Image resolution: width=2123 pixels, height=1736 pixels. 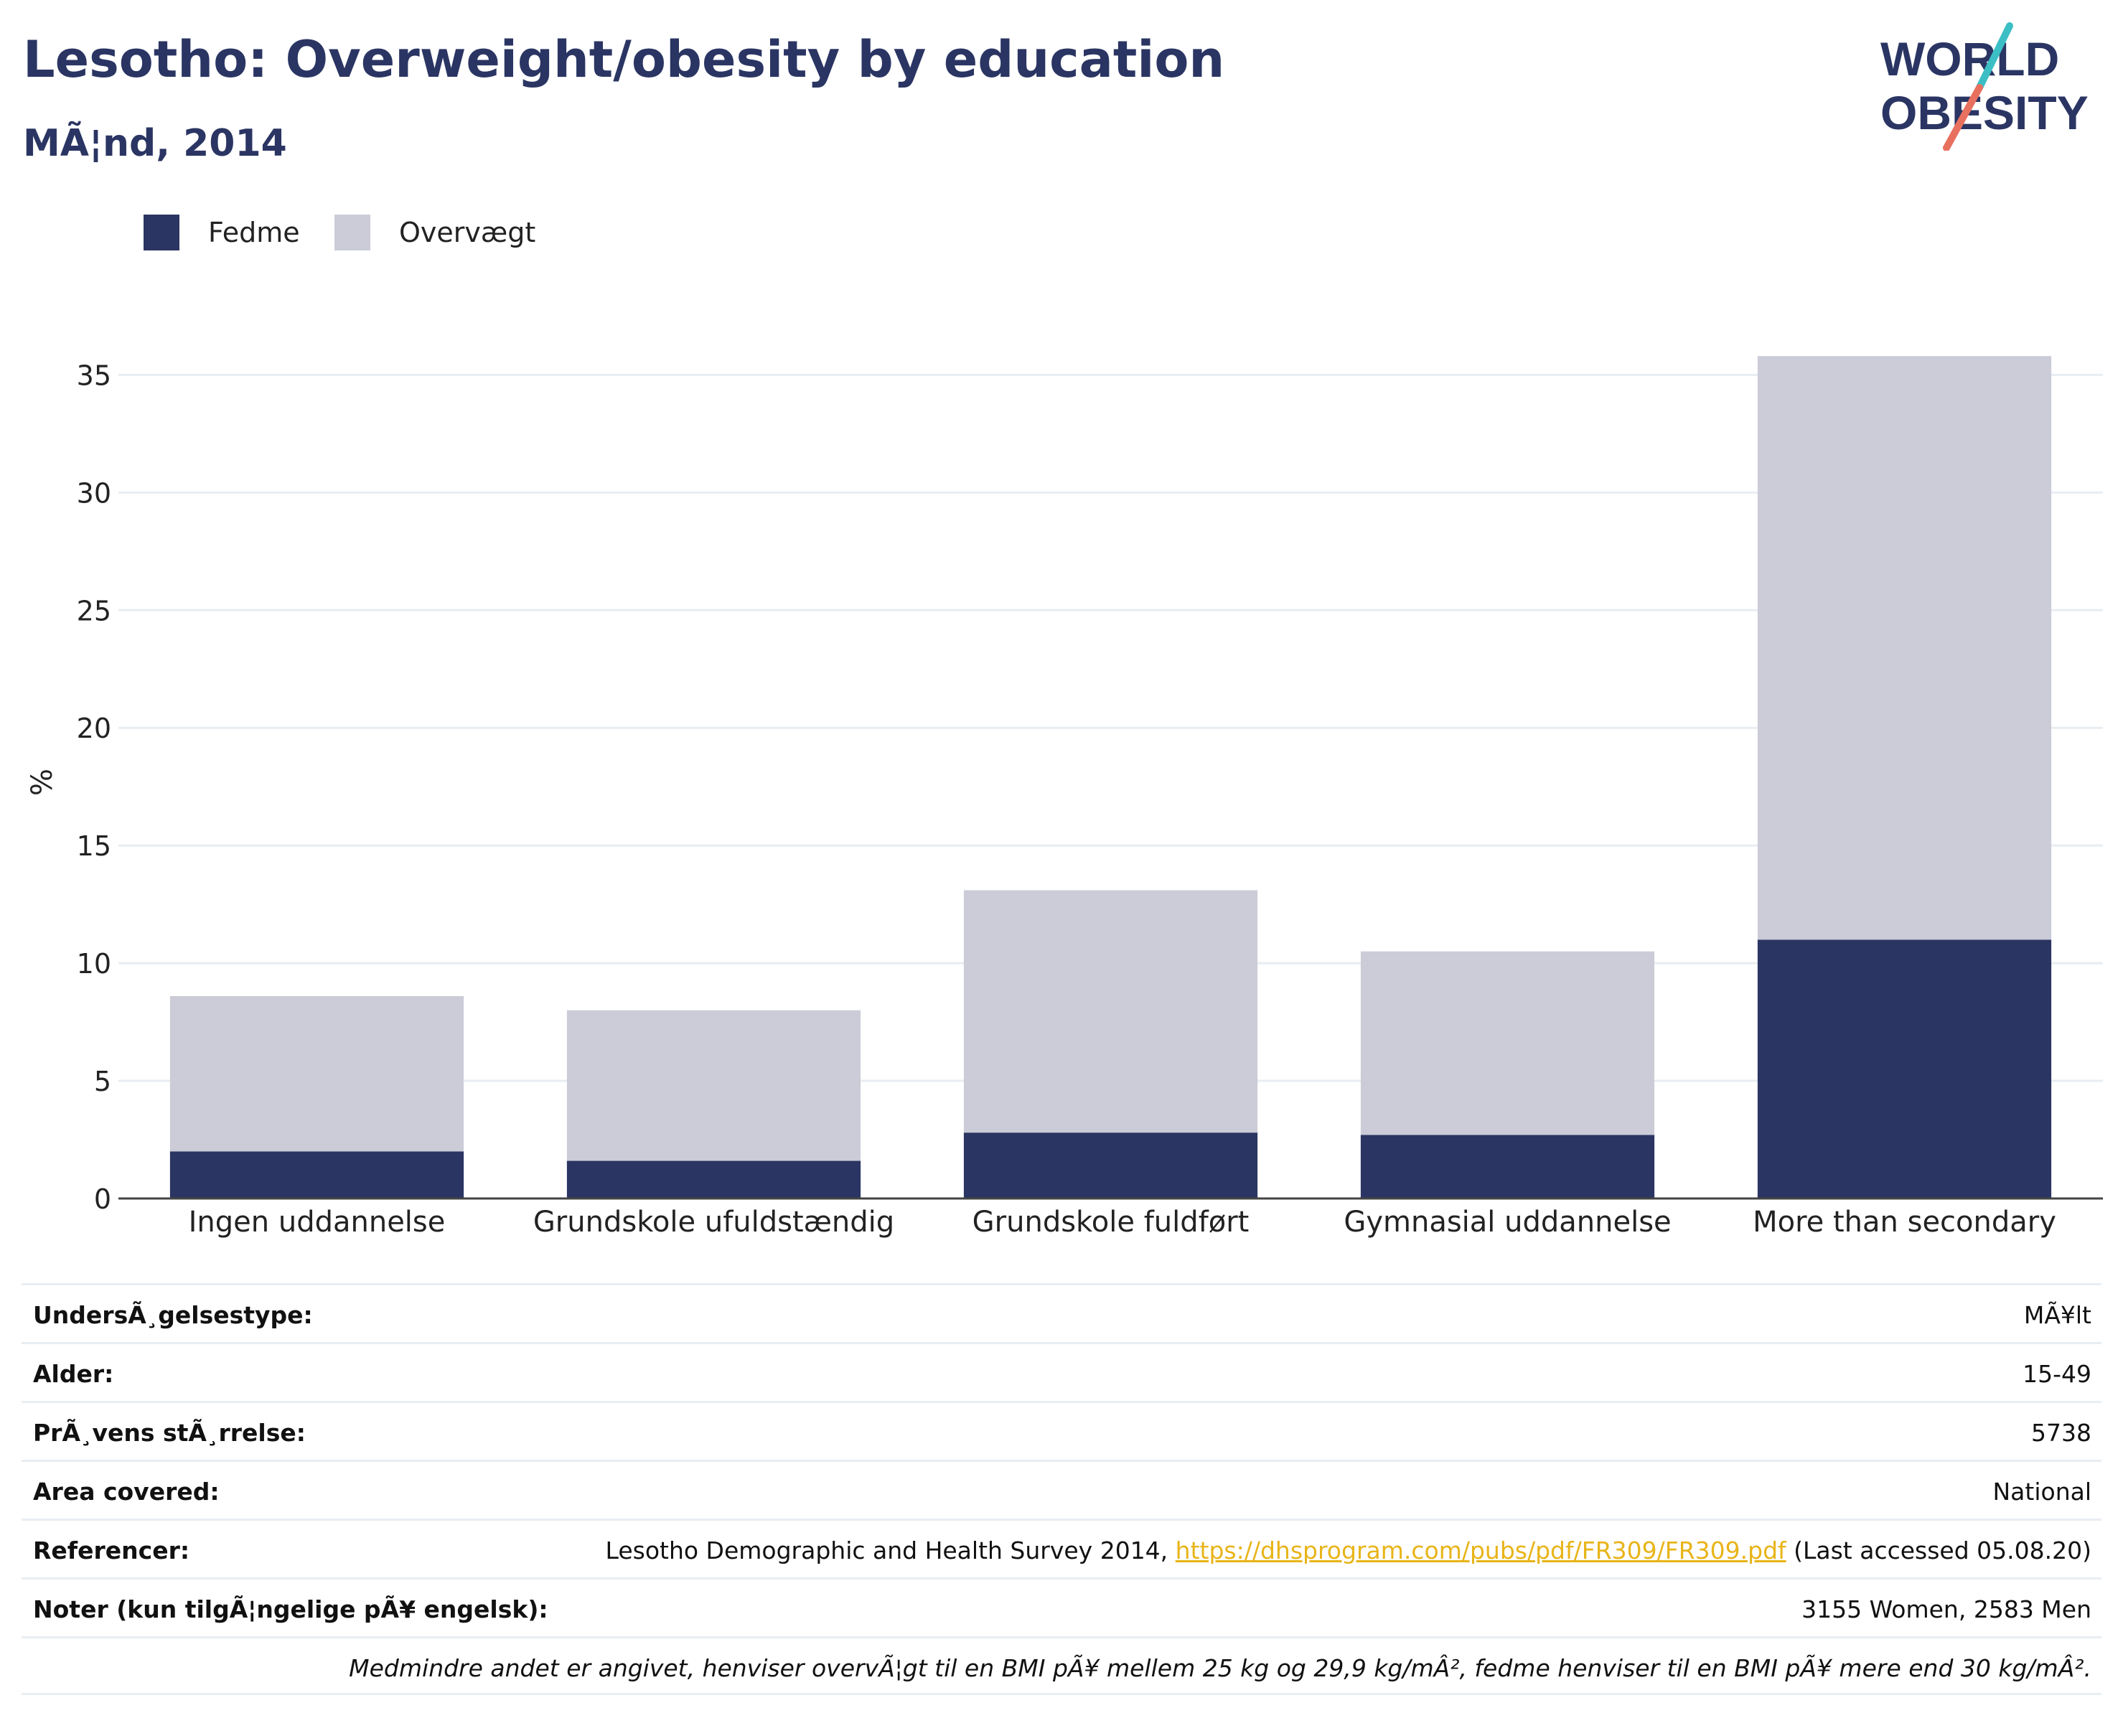 What do you see at coordinates (1111, 1222) in the screenshot?
I see `x-tick-label: Grundskole fuldført` at bounding box center [1111, 1222].